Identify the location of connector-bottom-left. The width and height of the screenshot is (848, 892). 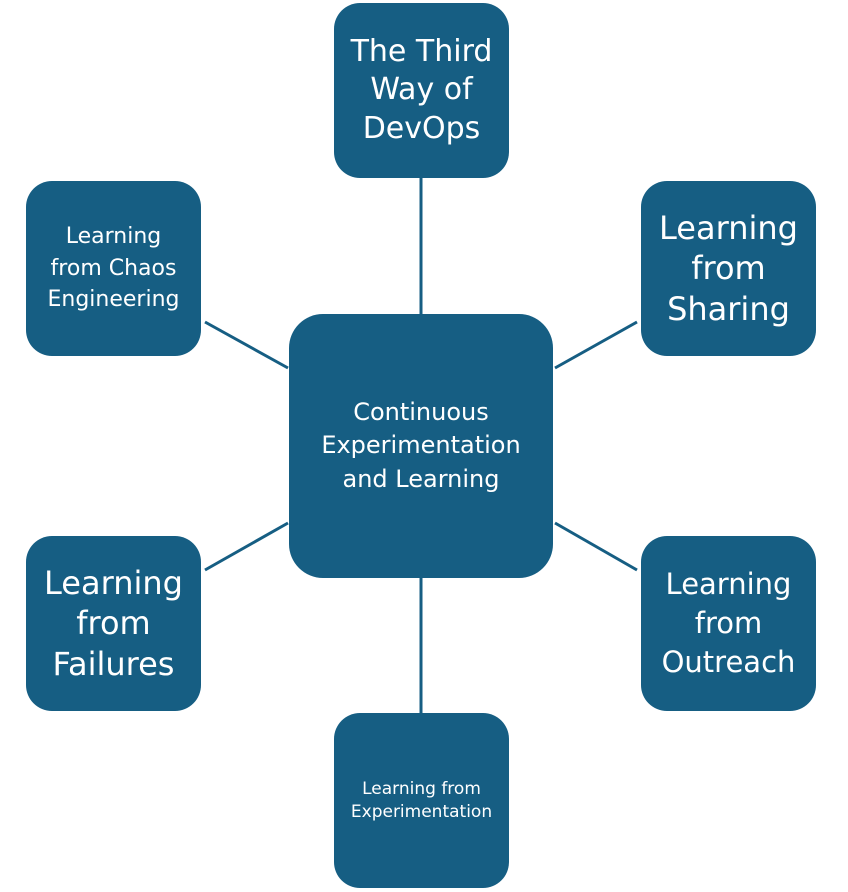
(246, 546).